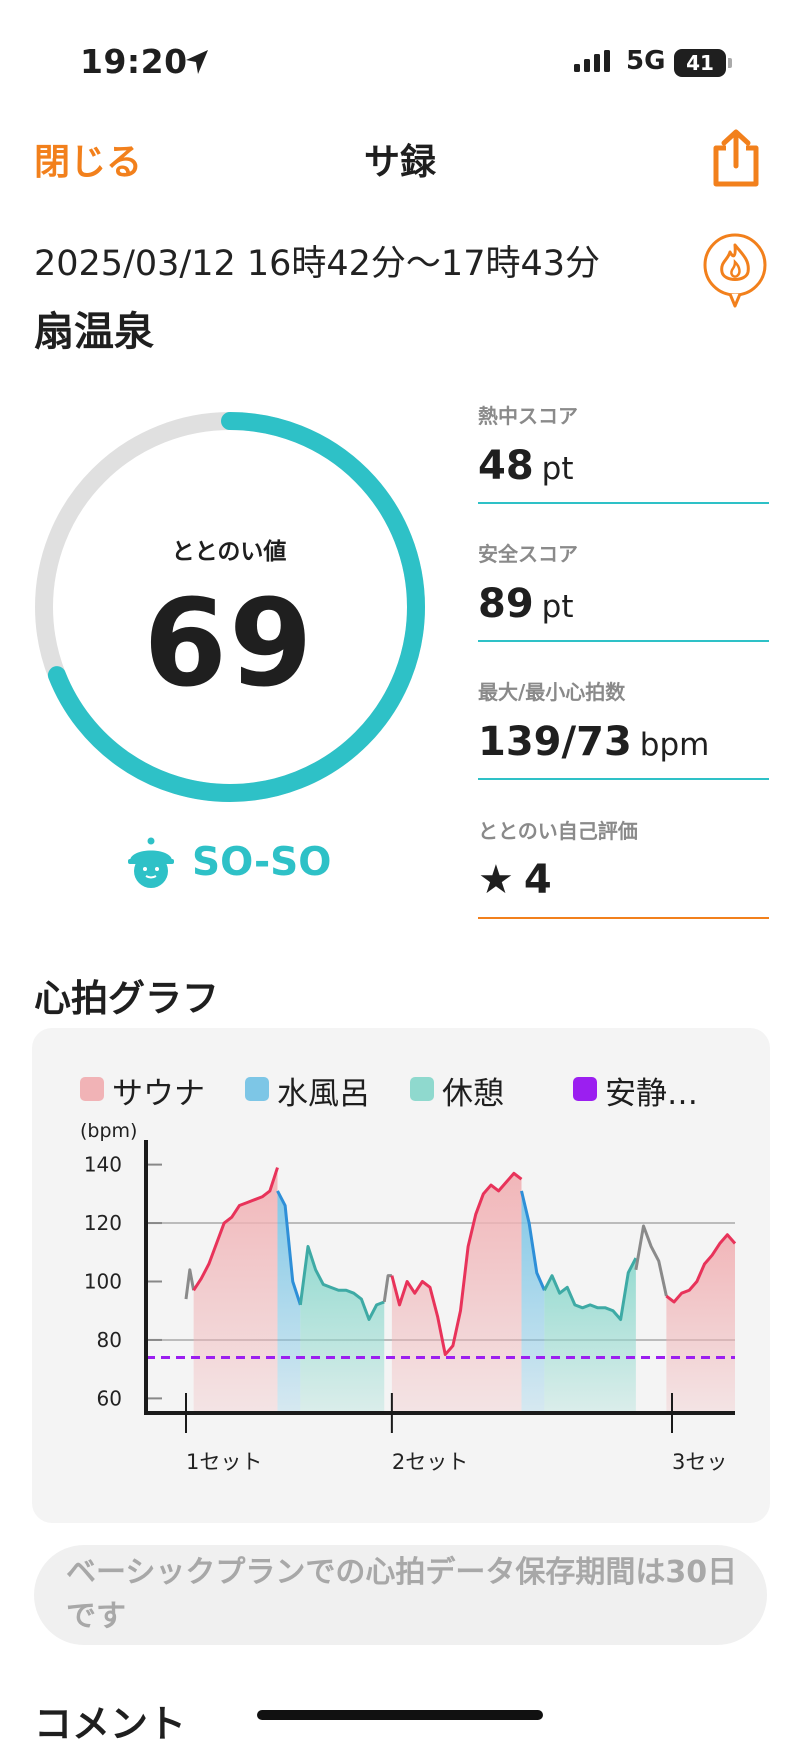  Describe the element at coordinates (103, 1223) in the screenshot. I see `chart-y-tick-label: 120` at that location.